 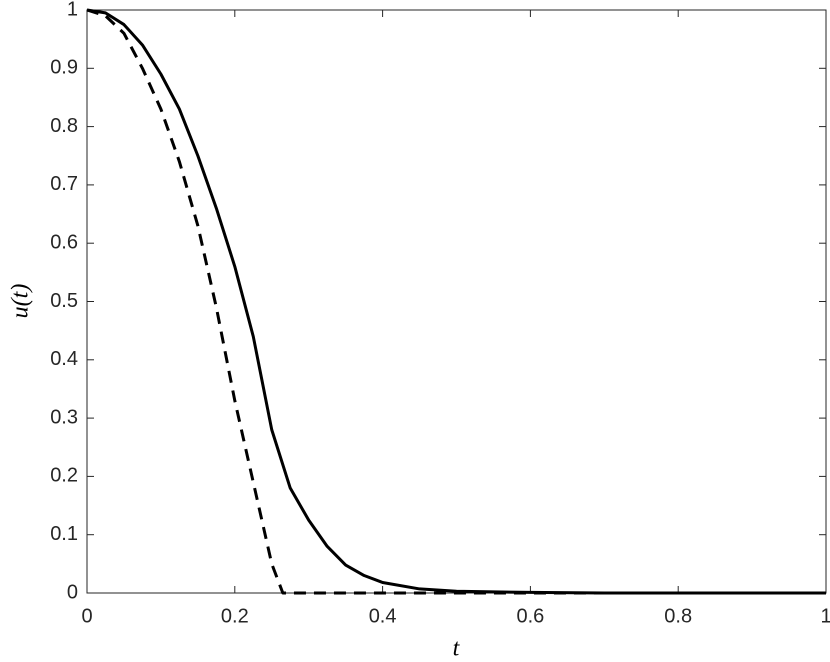 What do you see at coordinates (457, 649) in the screenshot?
I see `x-axis-label: t` at bounding box center [457, 649].